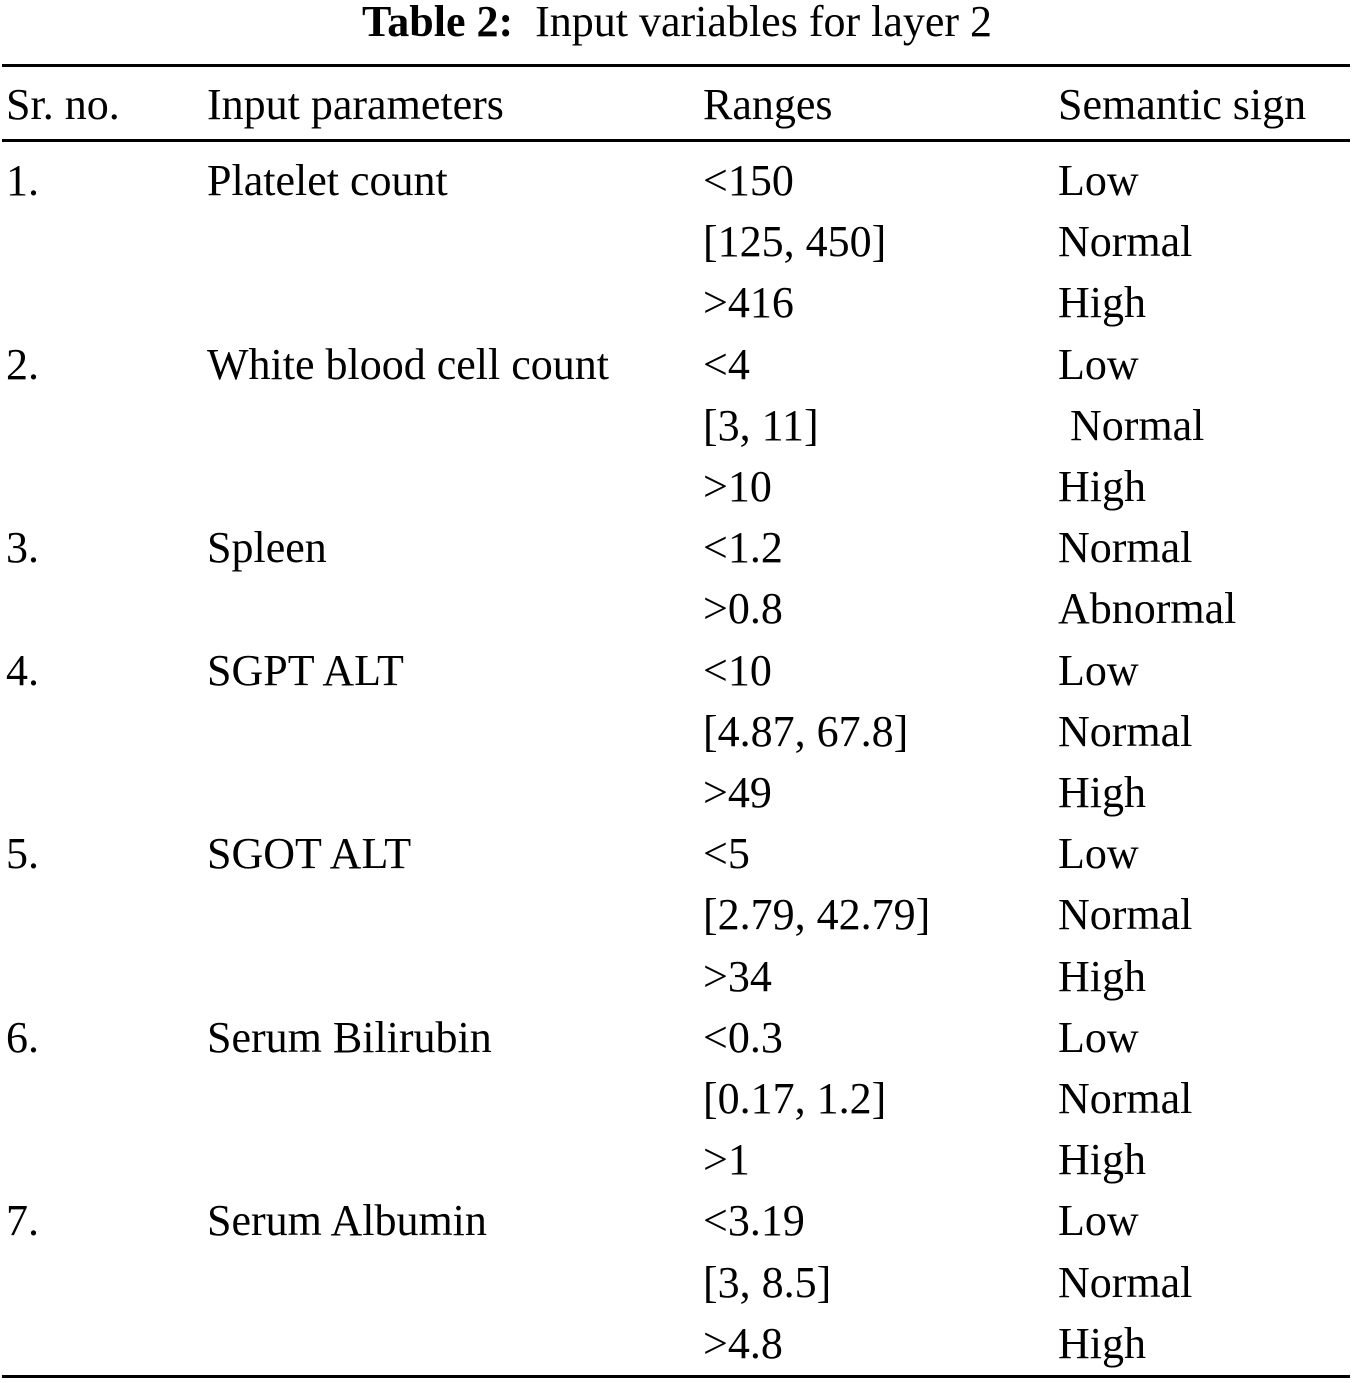 The image size is (1354, 1383). What do you see at coordinates (795, 1098) in the screenshot?
I see `row-range: [0.17, 1.2]` at bounding box center [795, 1098].